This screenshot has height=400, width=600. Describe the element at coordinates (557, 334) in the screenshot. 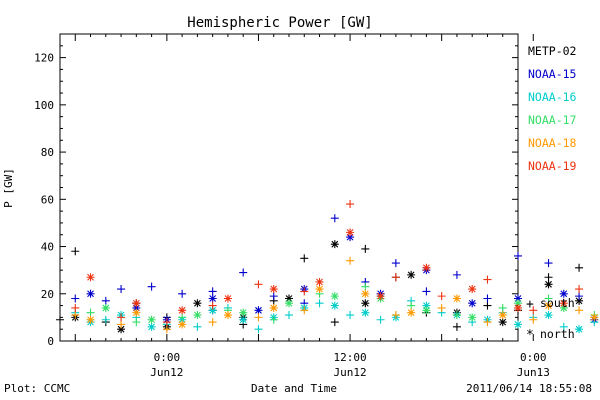

I see `legend-hemisphere-label: north` at that location.